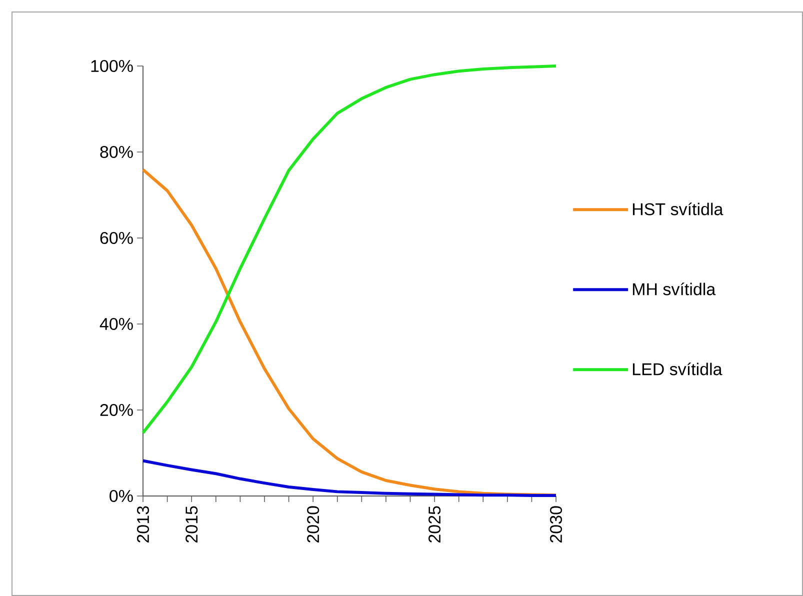 This screenshot has height=596, width=803. Describe the element at coordinates (116, 324) in the screenshot. I see `y-tick-label: 40%` at that location.